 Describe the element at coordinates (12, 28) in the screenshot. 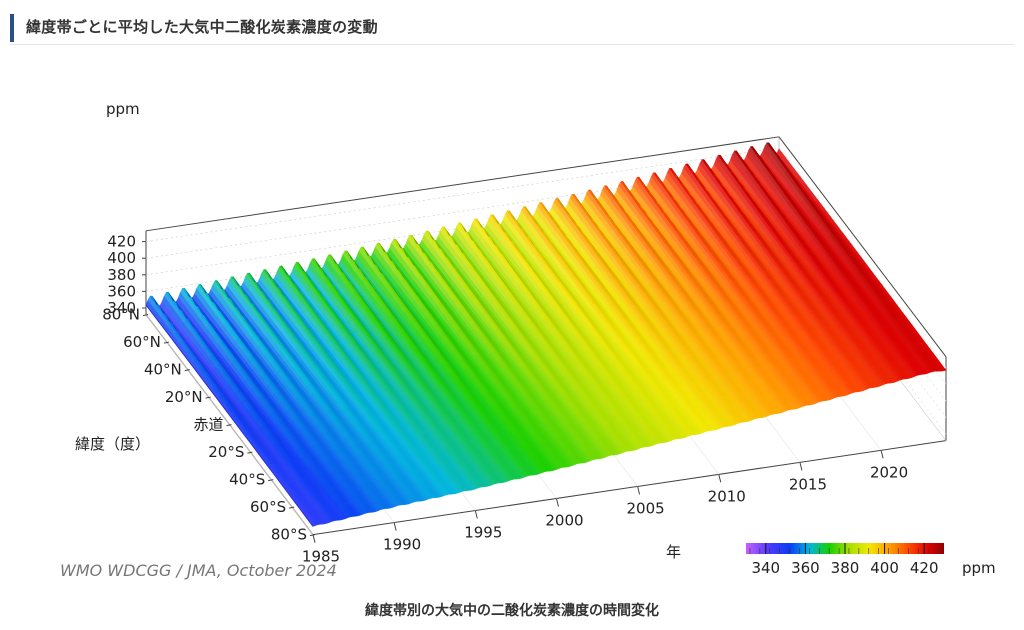

I see `header-accent-bar` at that location.